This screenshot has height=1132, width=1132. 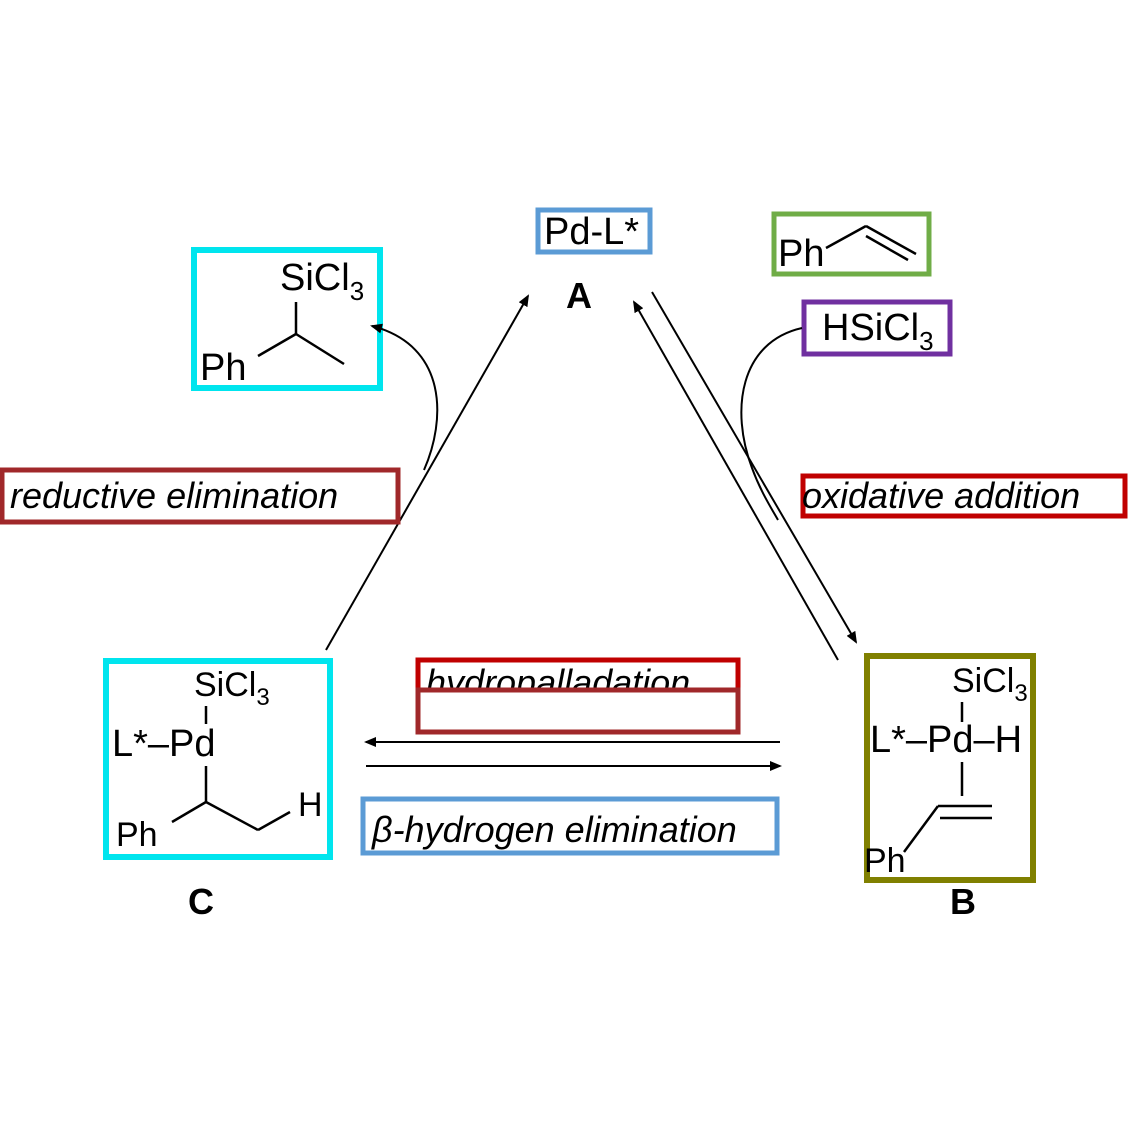 I want to click on reductive-box, so click(x=200, y=496).